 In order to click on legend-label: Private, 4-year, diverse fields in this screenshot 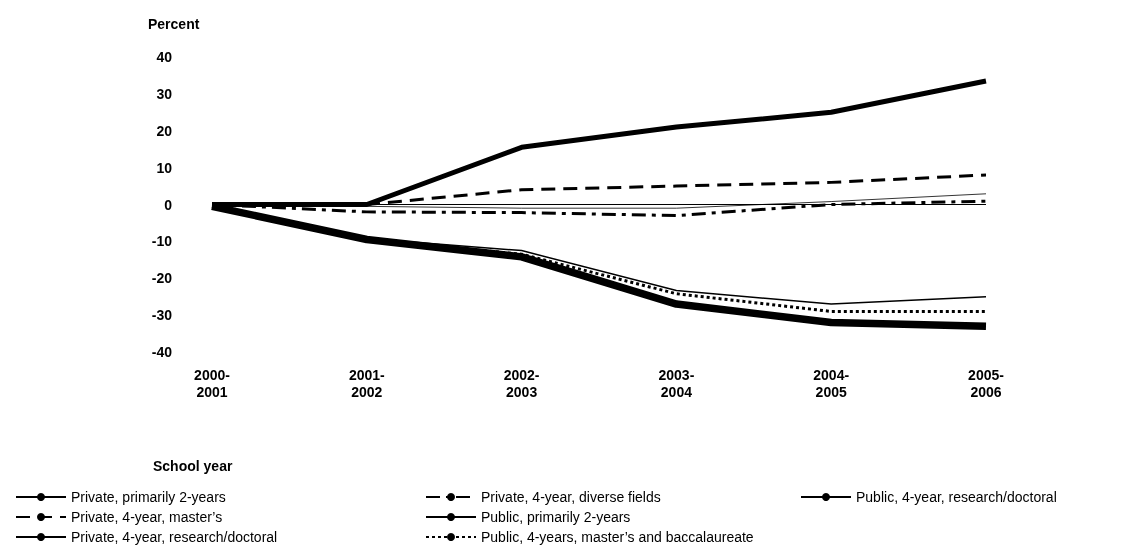, I will do `click(571, 497)`.